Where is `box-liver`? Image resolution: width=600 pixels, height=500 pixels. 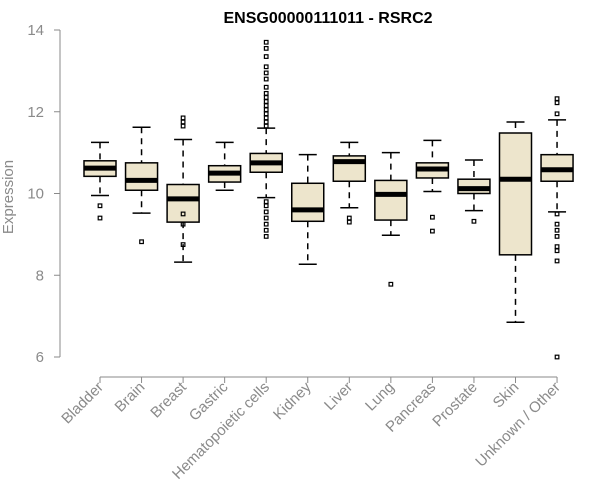 box-liver is located at coordinates (349, 183).